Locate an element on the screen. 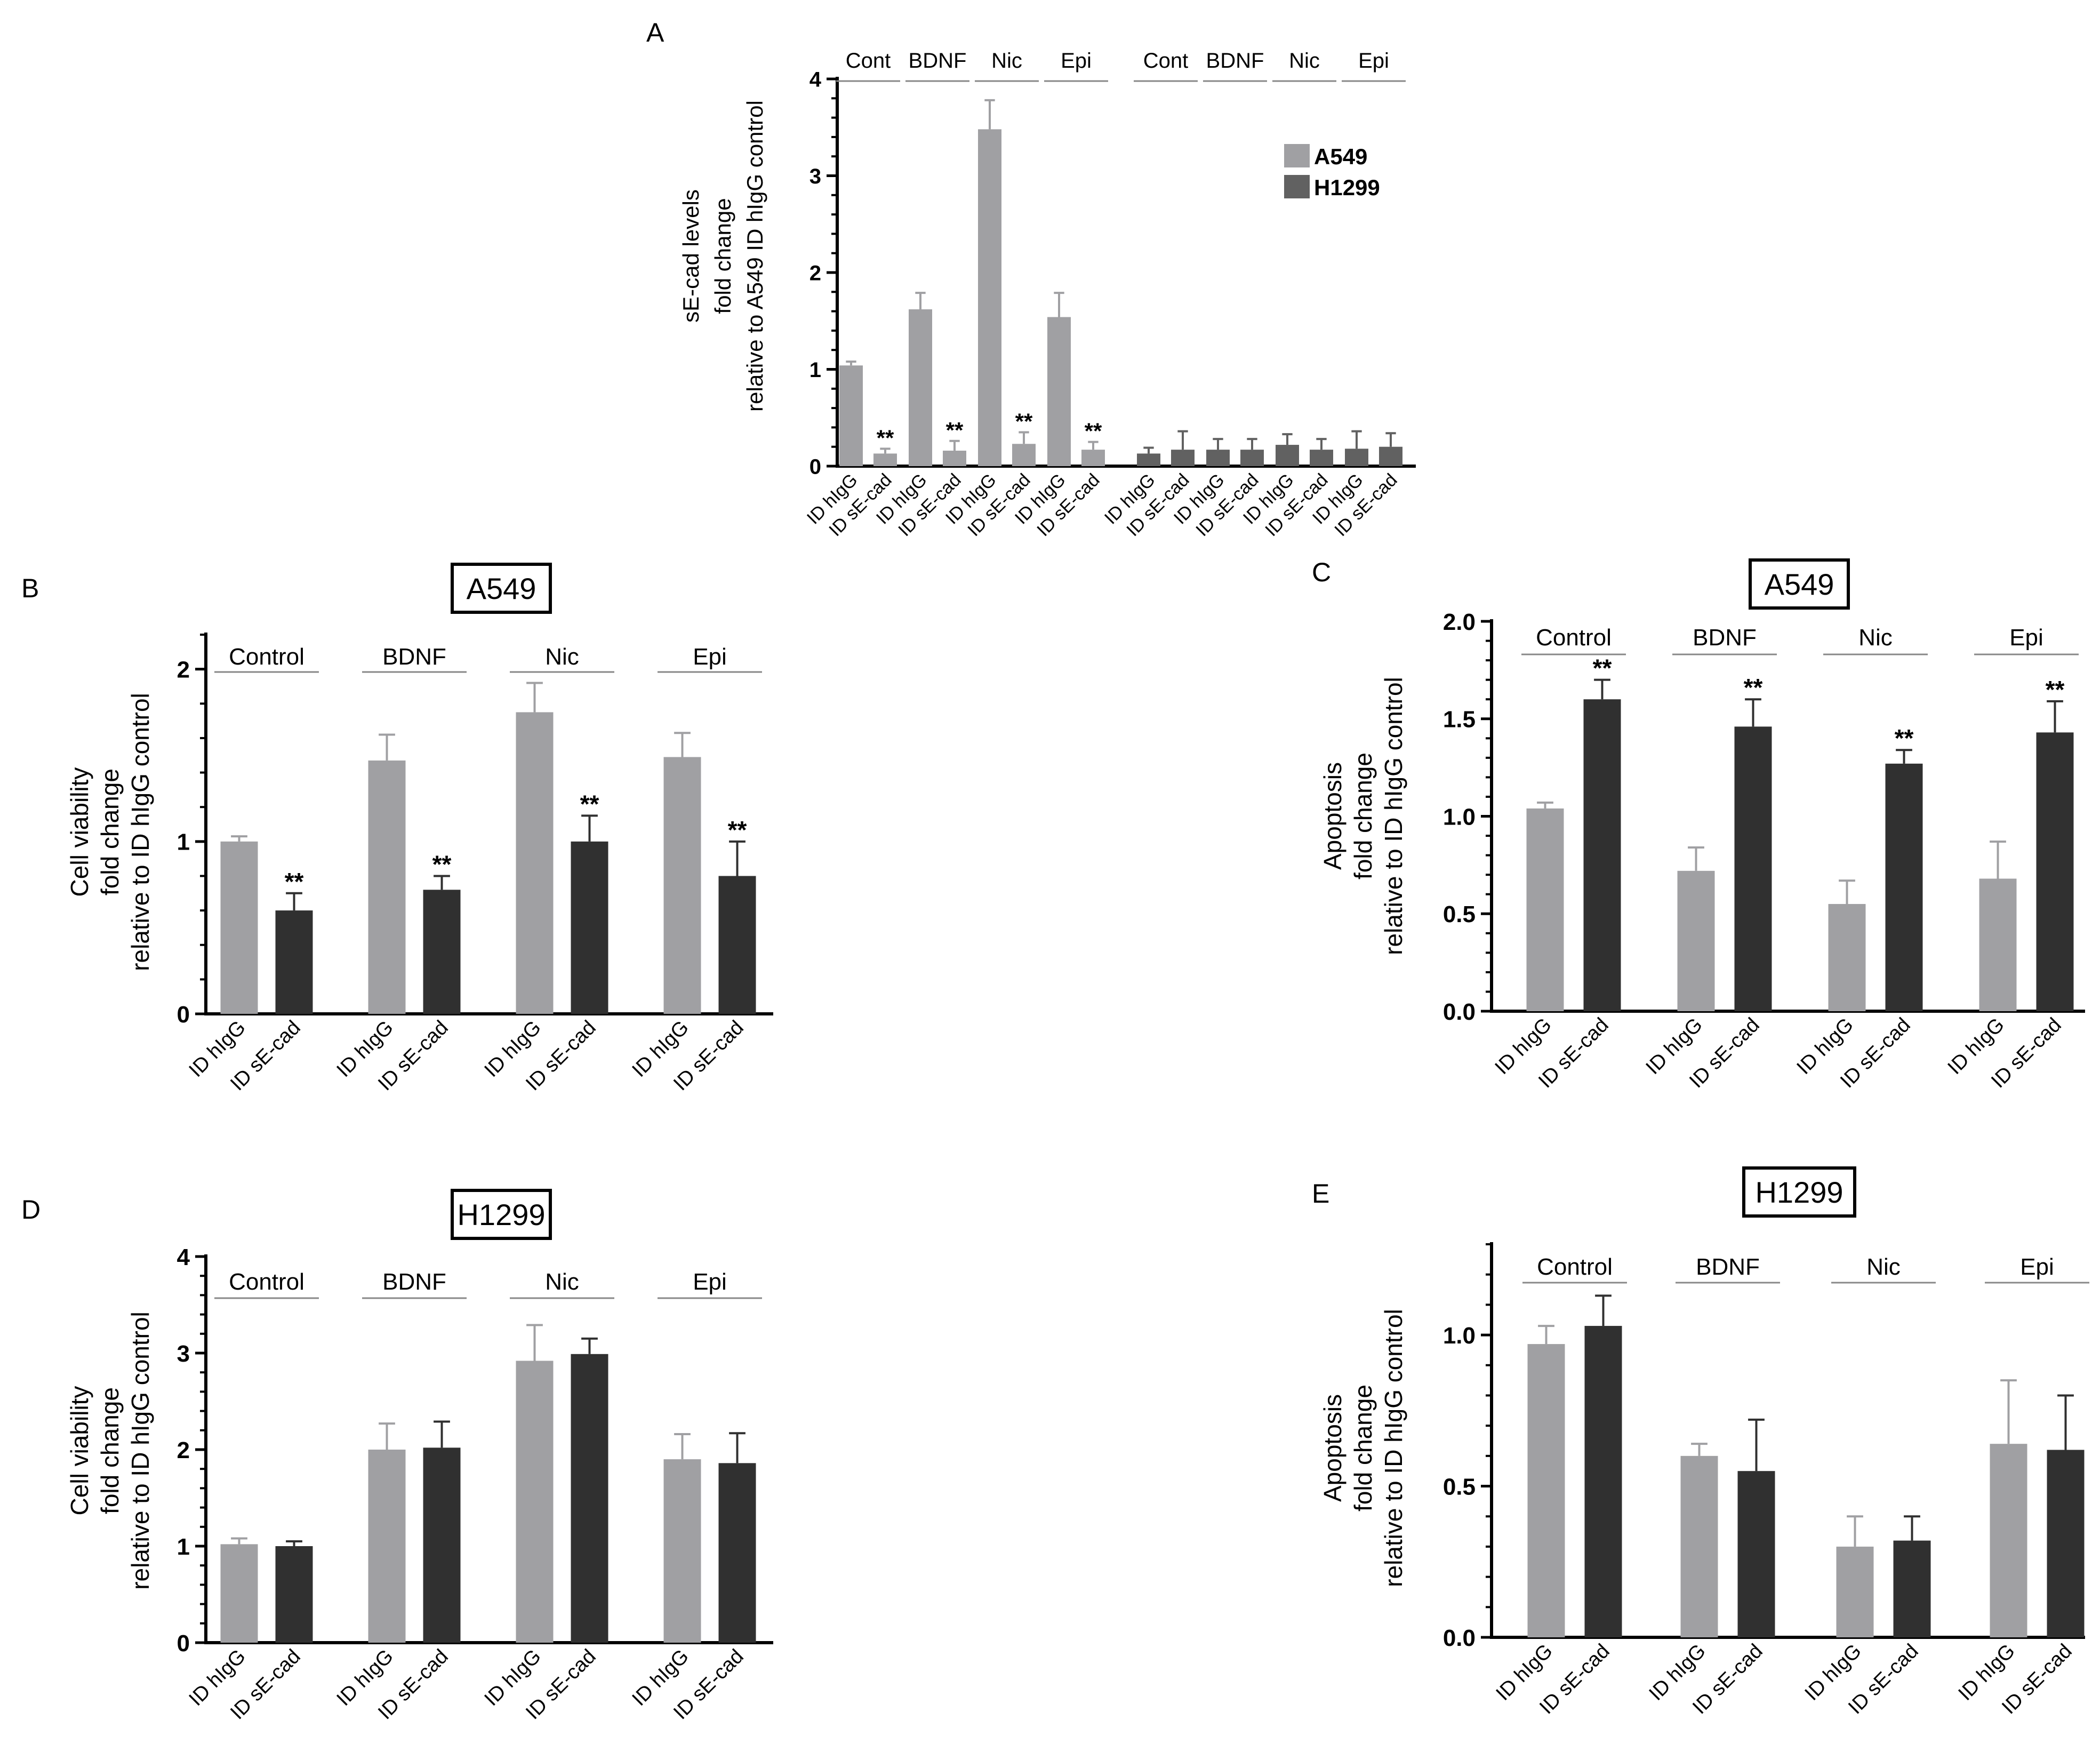  panel-letter: C is located at coordinates (1321, 572).